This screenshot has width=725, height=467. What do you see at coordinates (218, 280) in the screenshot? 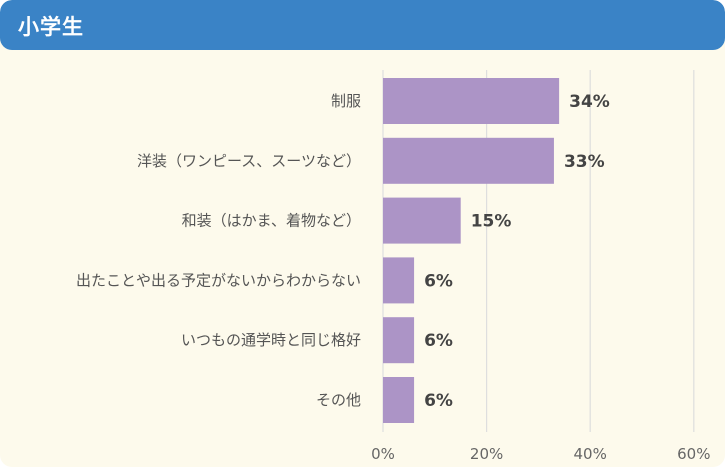
I see `category-label: 出たことや出る予定がないからわからない` at bounding box center [218, 280].